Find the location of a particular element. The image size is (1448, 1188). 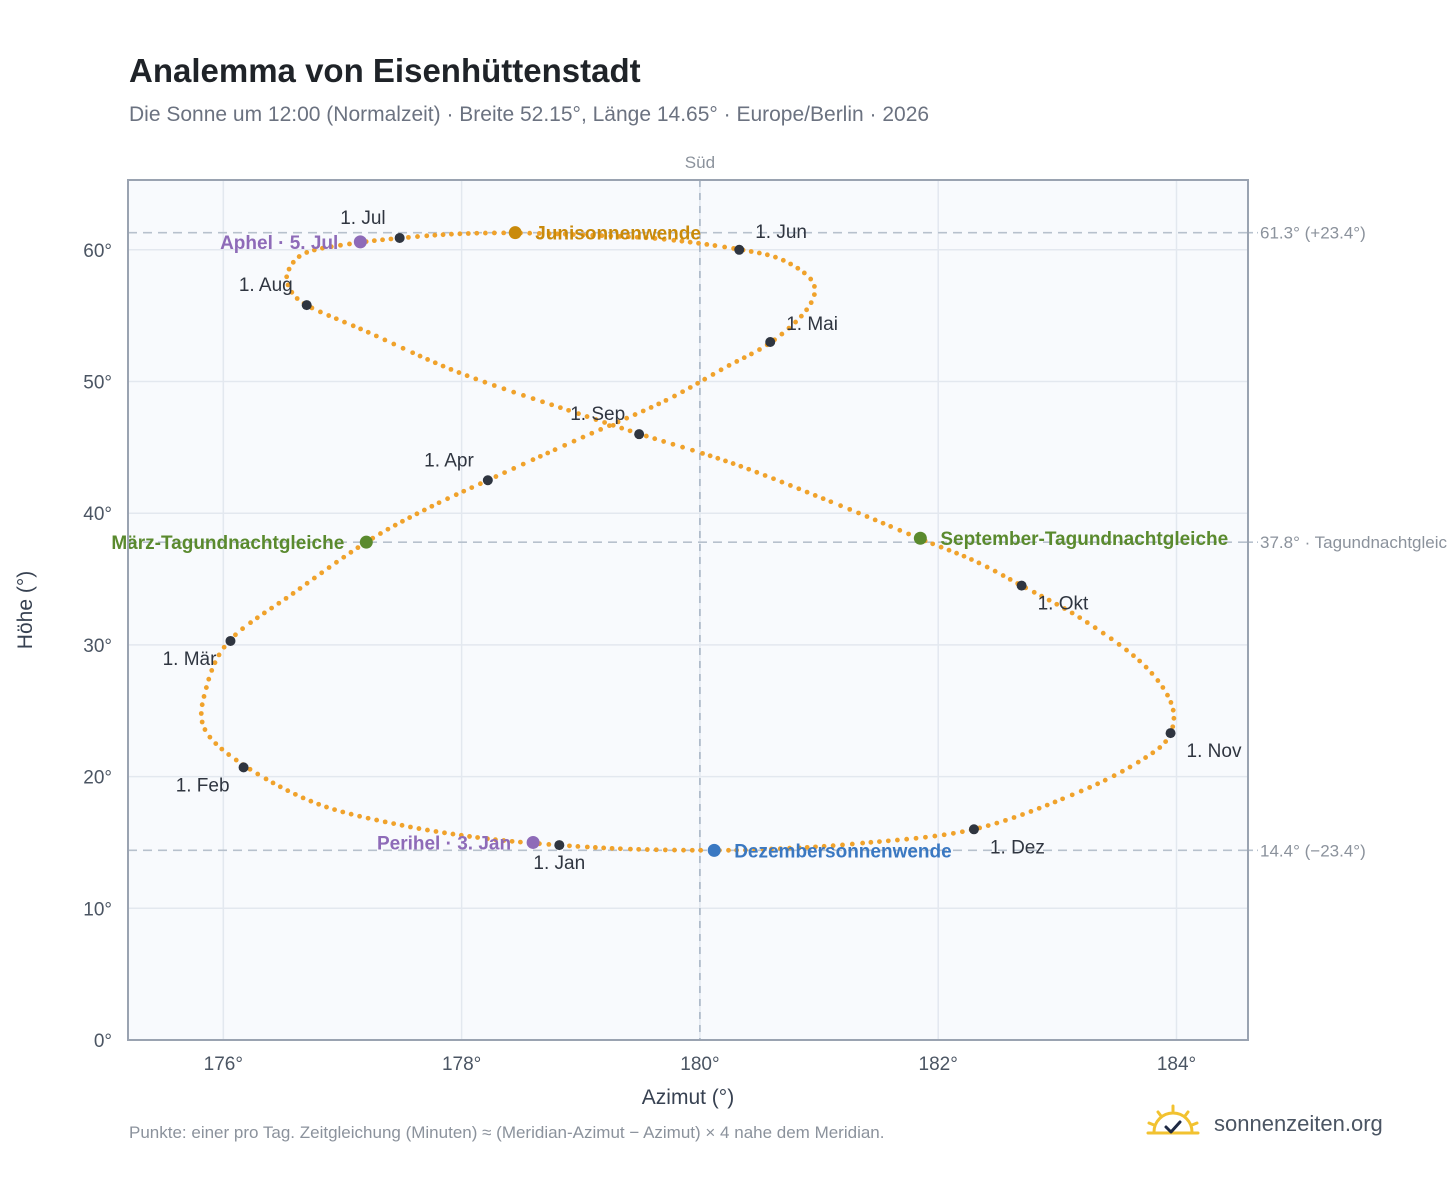

x-tick-label: 178° is located at coordinates (461, 1064).